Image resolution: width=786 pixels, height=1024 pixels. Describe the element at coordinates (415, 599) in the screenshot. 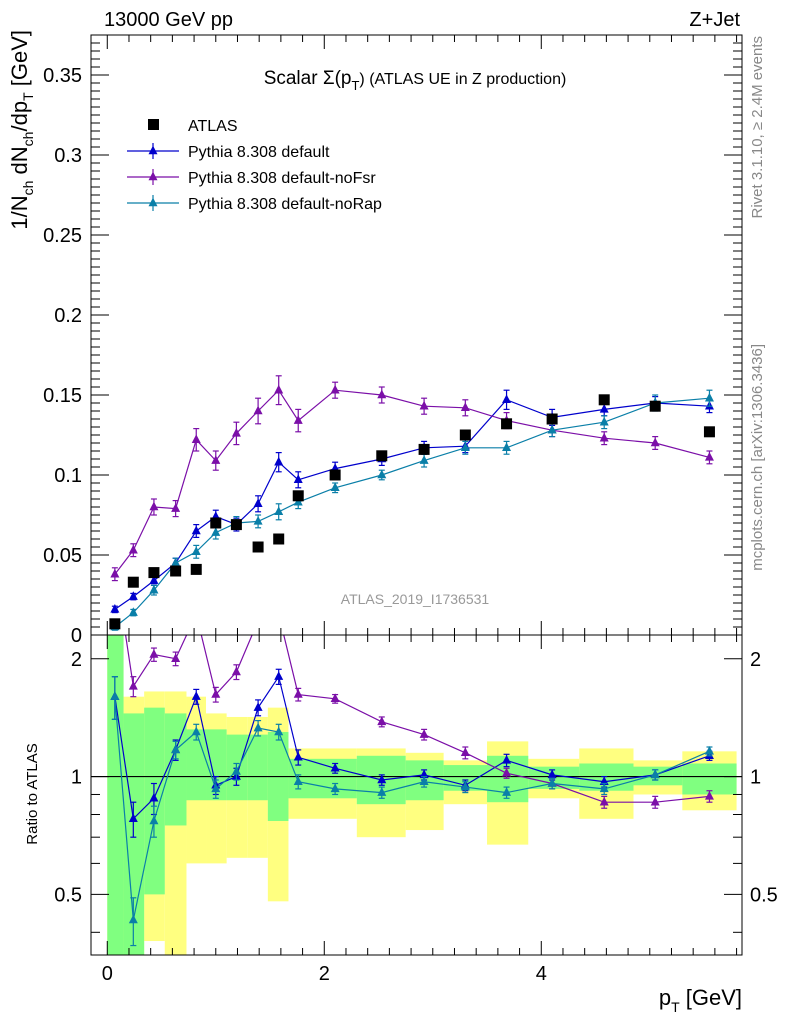

I see `analysis-id: ATLAS_2019_I1736531` at that location.